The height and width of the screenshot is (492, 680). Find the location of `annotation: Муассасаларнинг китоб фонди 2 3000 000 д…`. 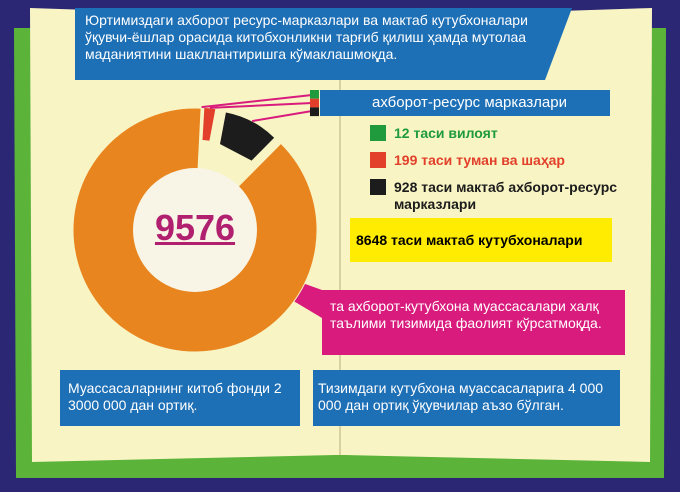

annotation: Муассасаларнинг китоб фонди 2 3000 000 д… is located at coordinates (175, 396).